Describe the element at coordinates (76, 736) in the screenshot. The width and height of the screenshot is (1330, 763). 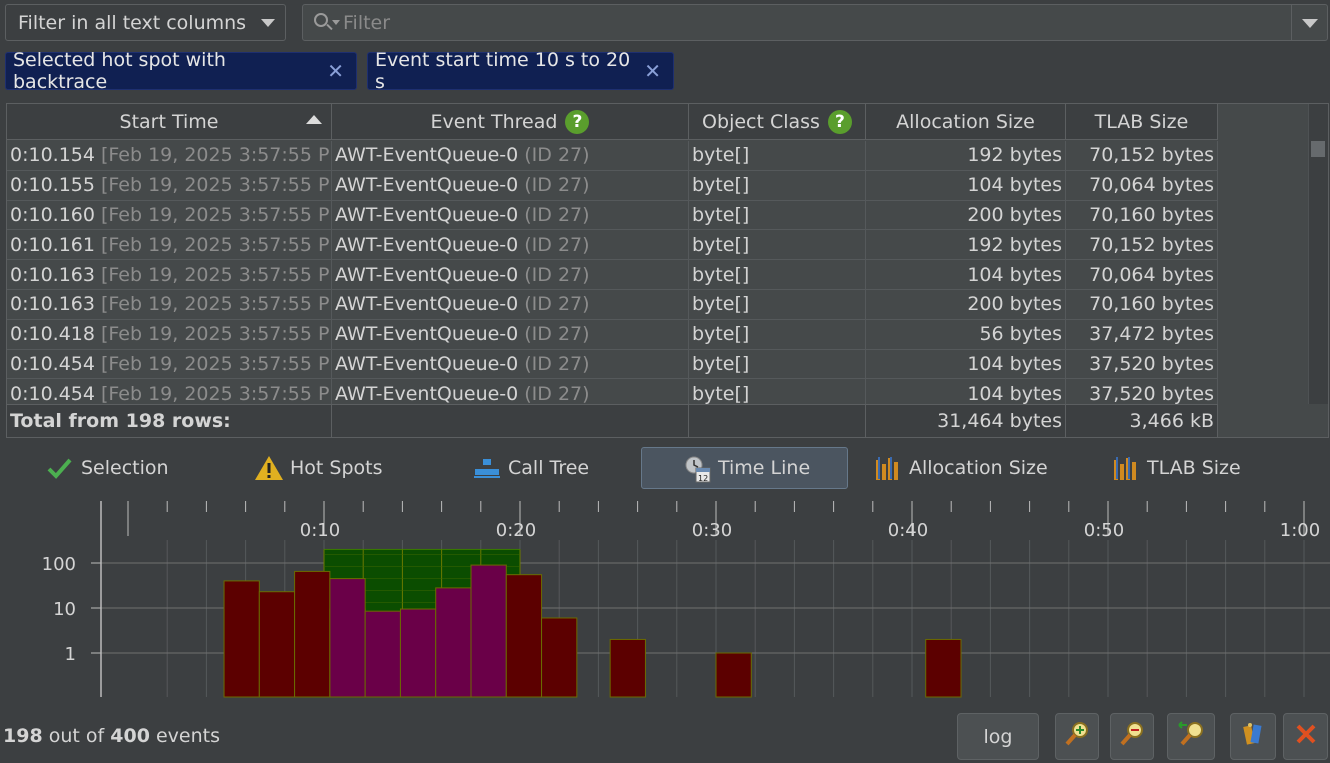
I see `event-count-mid: out of` at that location.